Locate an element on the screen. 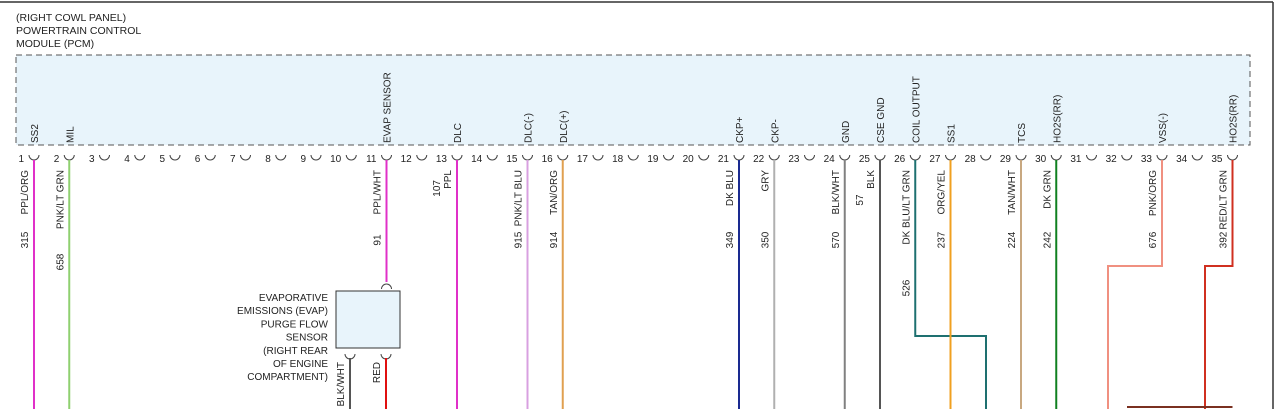 This screenshot has width=1277, height=409. pin-number: 16 is located at coordinates (548, 159).